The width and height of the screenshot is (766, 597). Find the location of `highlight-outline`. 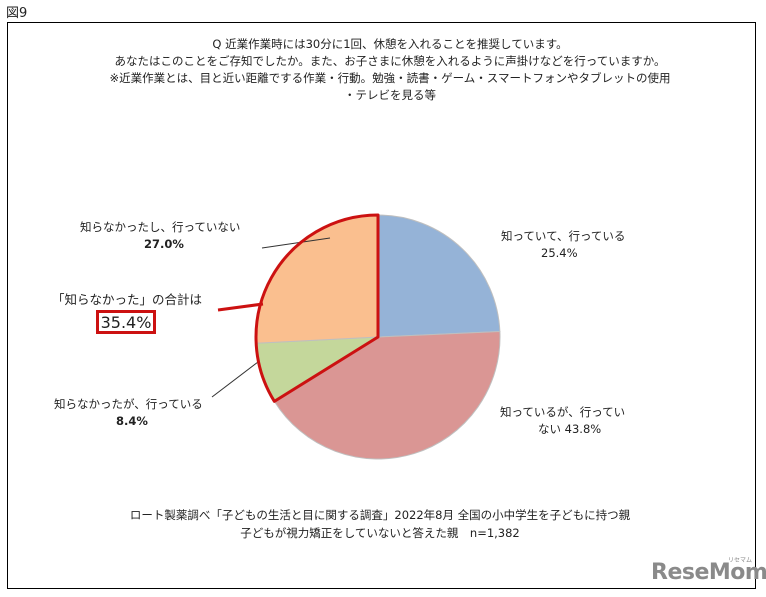

highlight-outline is located at coordinates (317, 308).